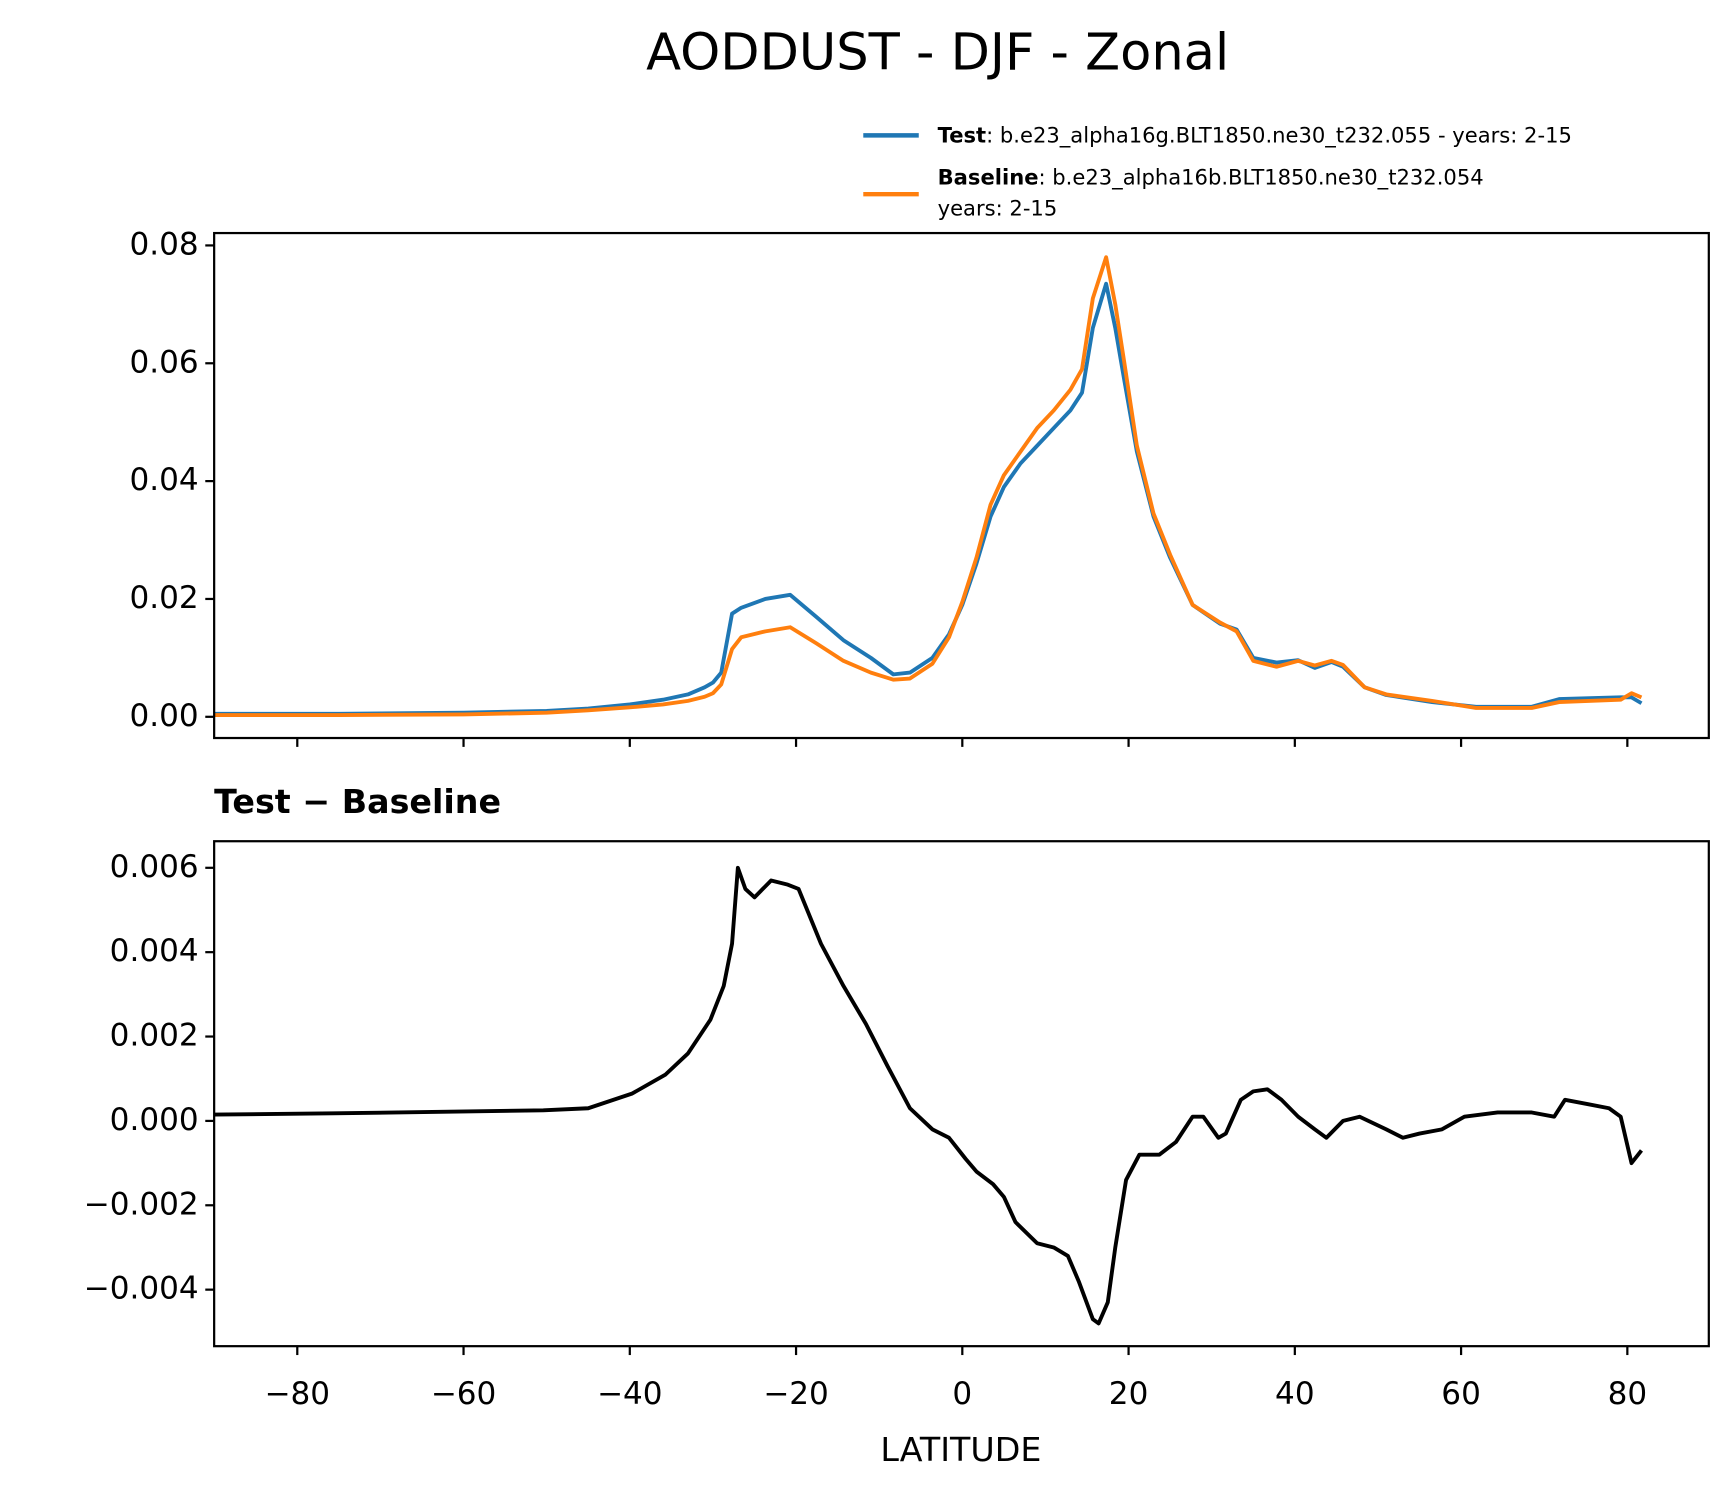  What do you see at coordinates (937, 52) in the screenshot?
I see `figure-title: AODDUST - DJF - Zonal` at bounding box center [937, 52].